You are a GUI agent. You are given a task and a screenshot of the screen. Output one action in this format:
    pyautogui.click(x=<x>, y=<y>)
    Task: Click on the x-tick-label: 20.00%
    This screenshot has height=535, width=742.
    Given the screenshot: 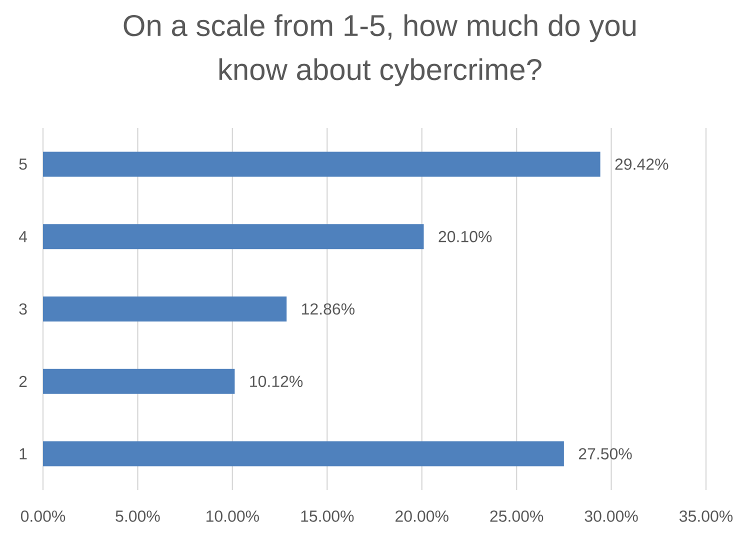 What is the action you would take?
    pyautogui.click(x=422, y=516)
    